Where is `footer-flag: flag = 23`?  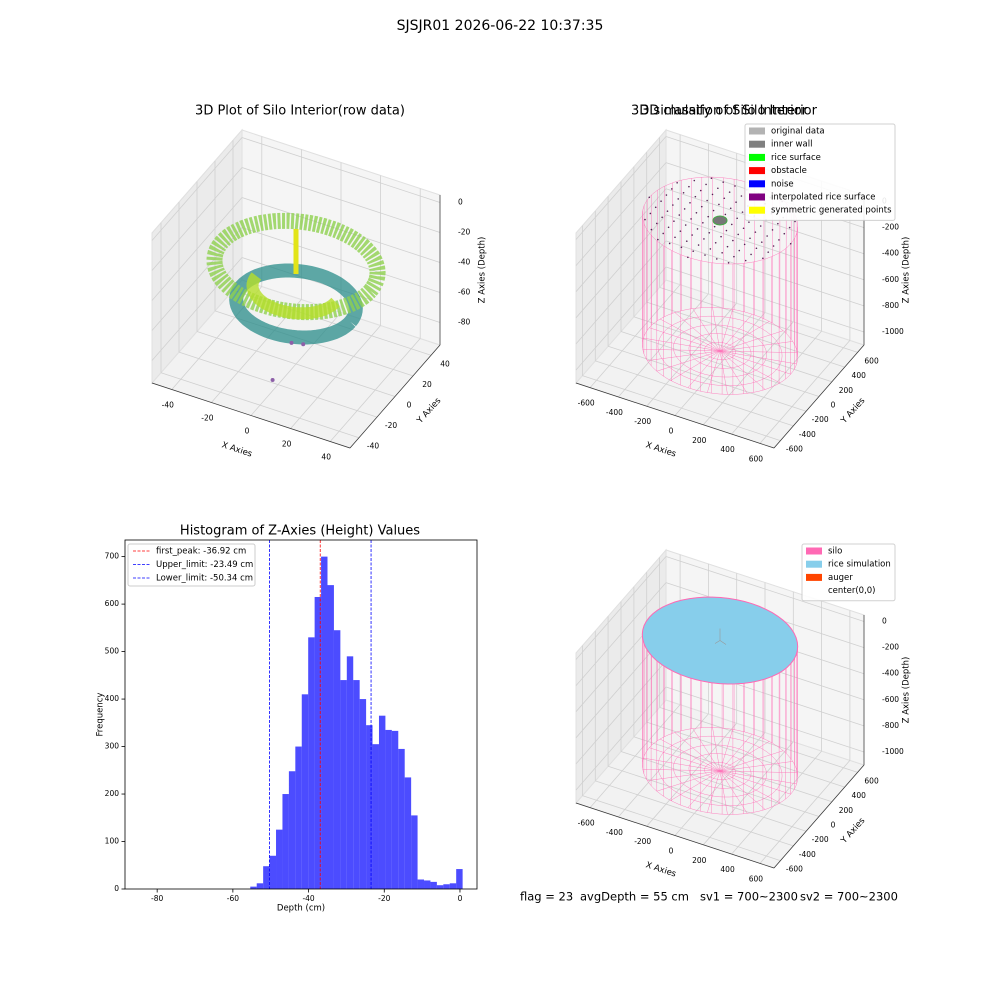
footer-flag: flag = 23 is located at coordinates (546, 897).